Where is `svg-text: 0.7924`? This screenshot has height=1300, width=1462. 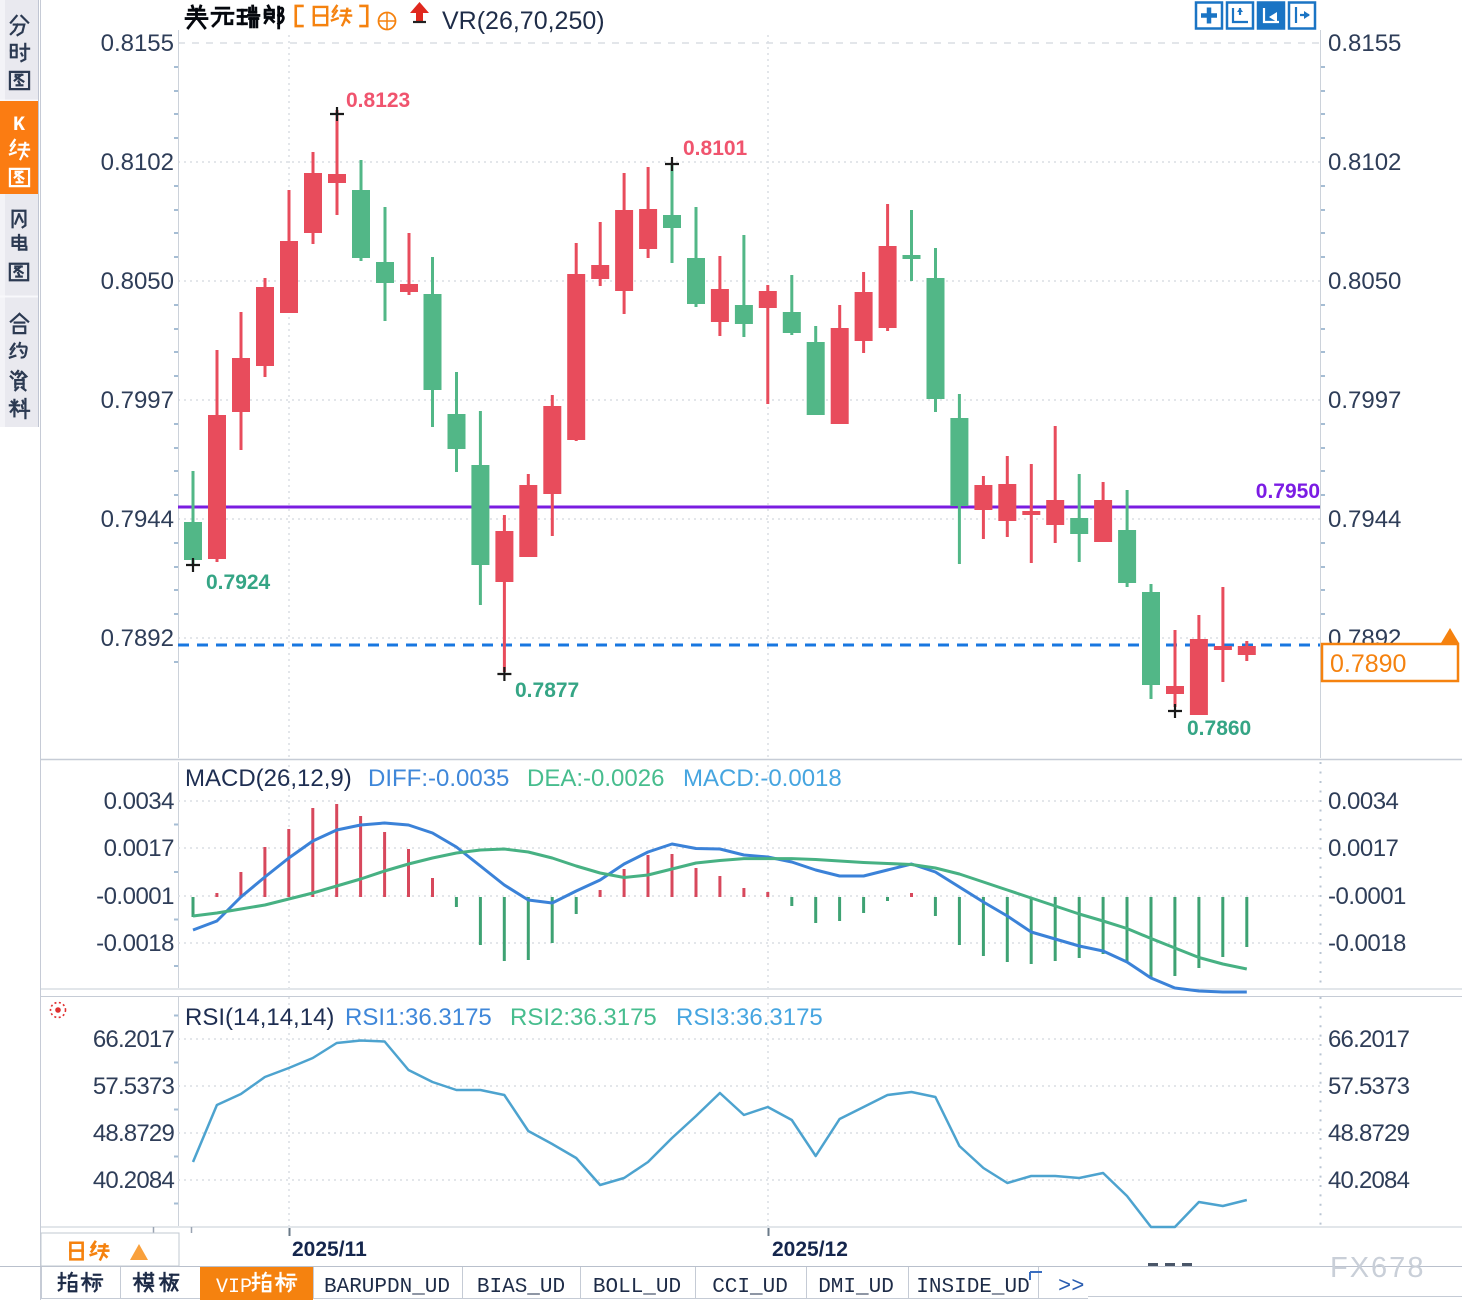 svg-text: 0.7924 is located at coordinates (238, 582).